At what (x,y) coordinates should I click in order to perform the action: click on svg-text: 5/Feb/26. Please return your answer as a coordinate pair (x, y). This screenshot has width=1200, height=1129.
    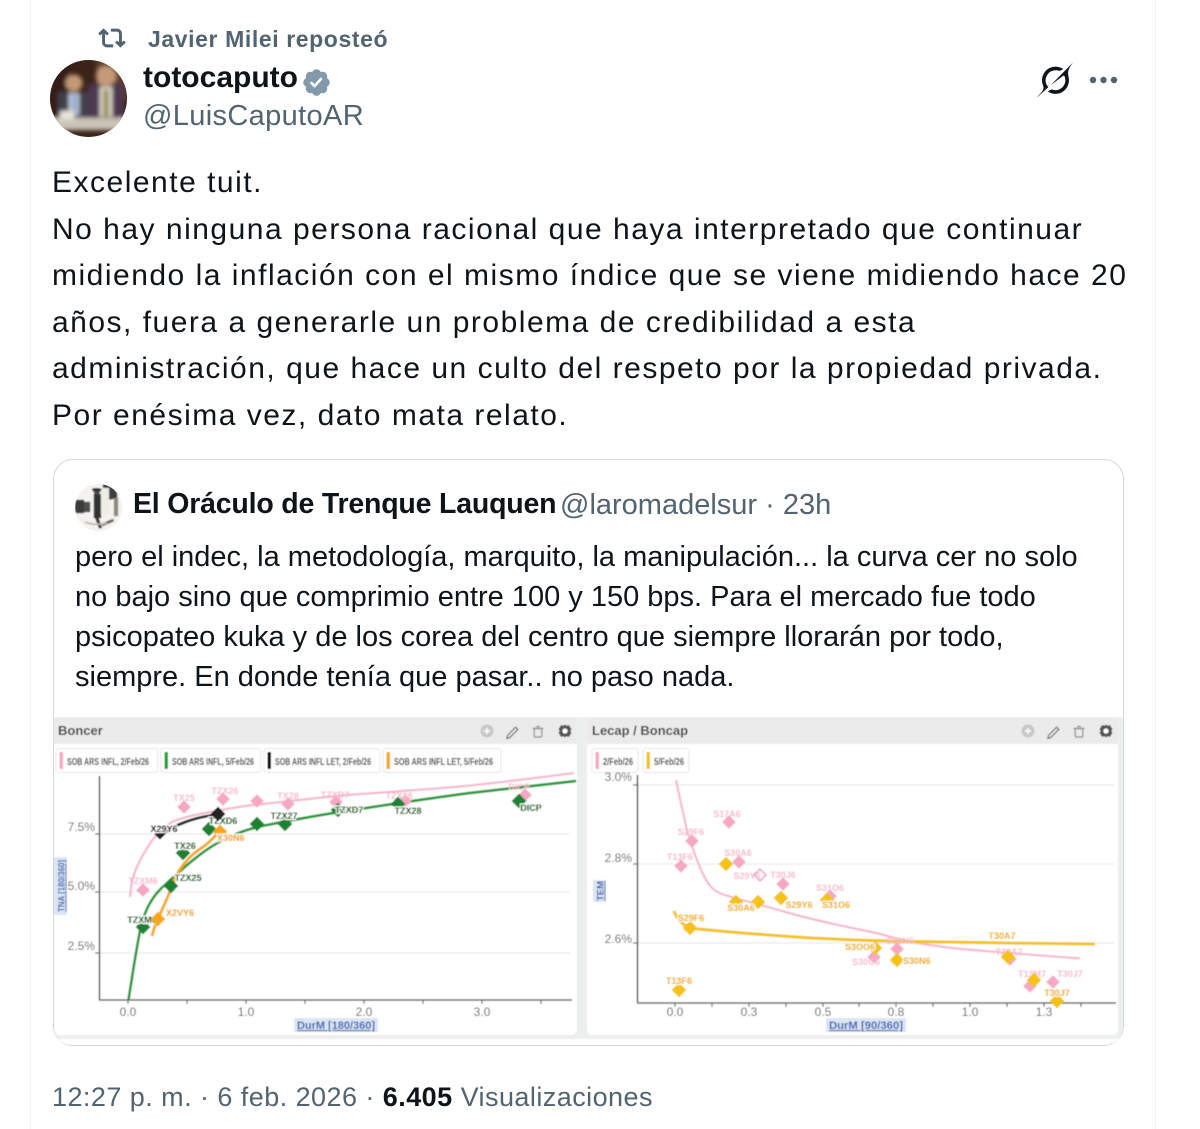
    Looking at the image, I should click on (669, 762).